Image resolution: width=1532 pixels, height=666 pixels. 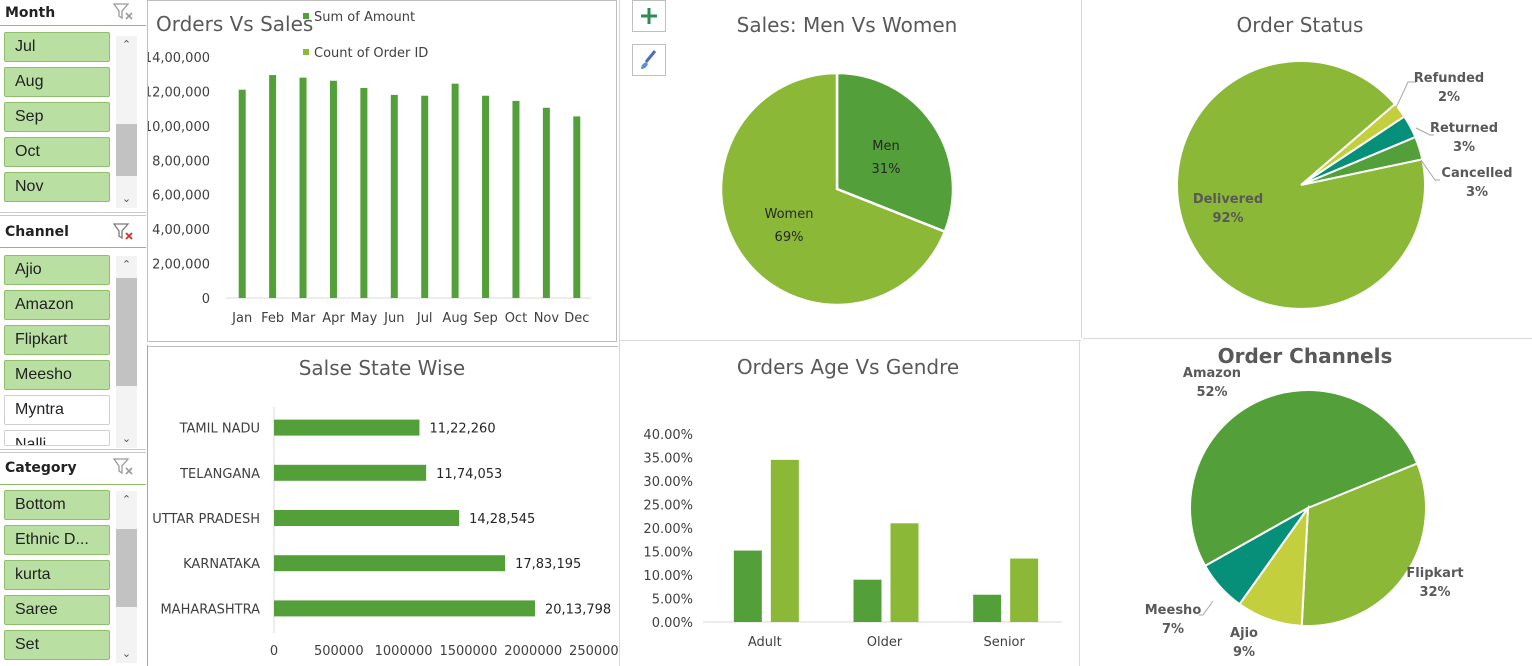 I want to click on y-tick-label: 10.00%, so click(x=668, y=576).